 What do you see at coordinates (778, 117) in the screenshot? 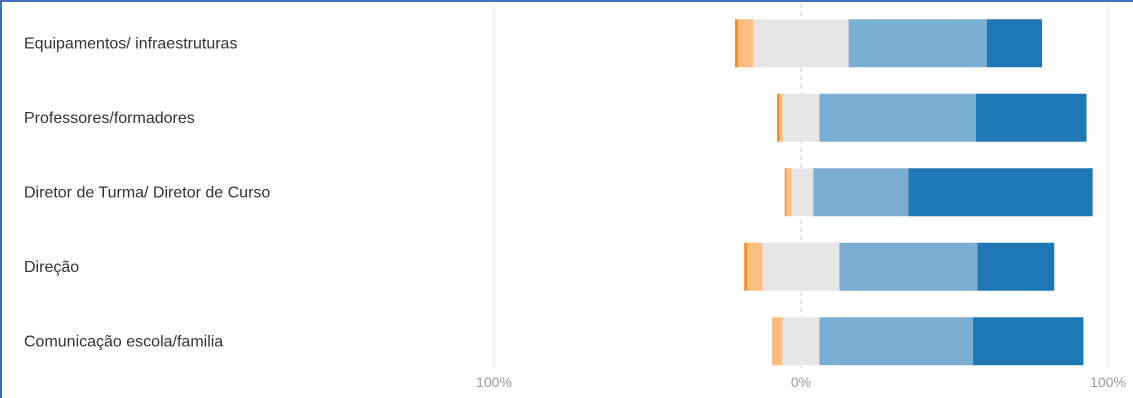
I see `bar-segment-r1-s0` at bounding box center [778, 117].